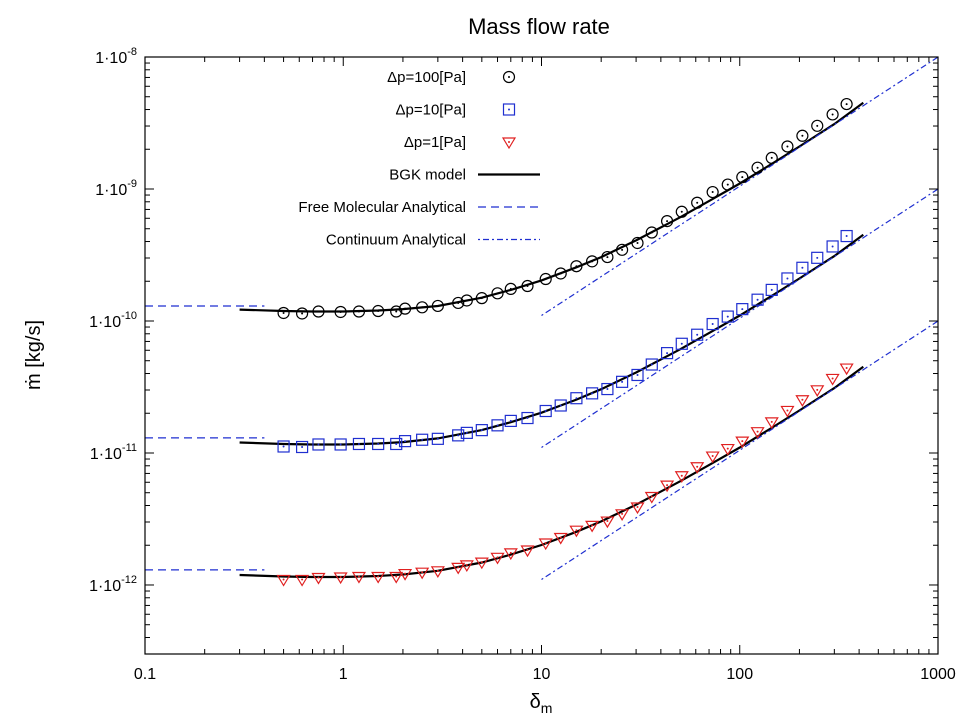 The height and width of the screenshot is (717, 968). I want to click on legend-item: Δp=100[Pa], so click(451, 77).